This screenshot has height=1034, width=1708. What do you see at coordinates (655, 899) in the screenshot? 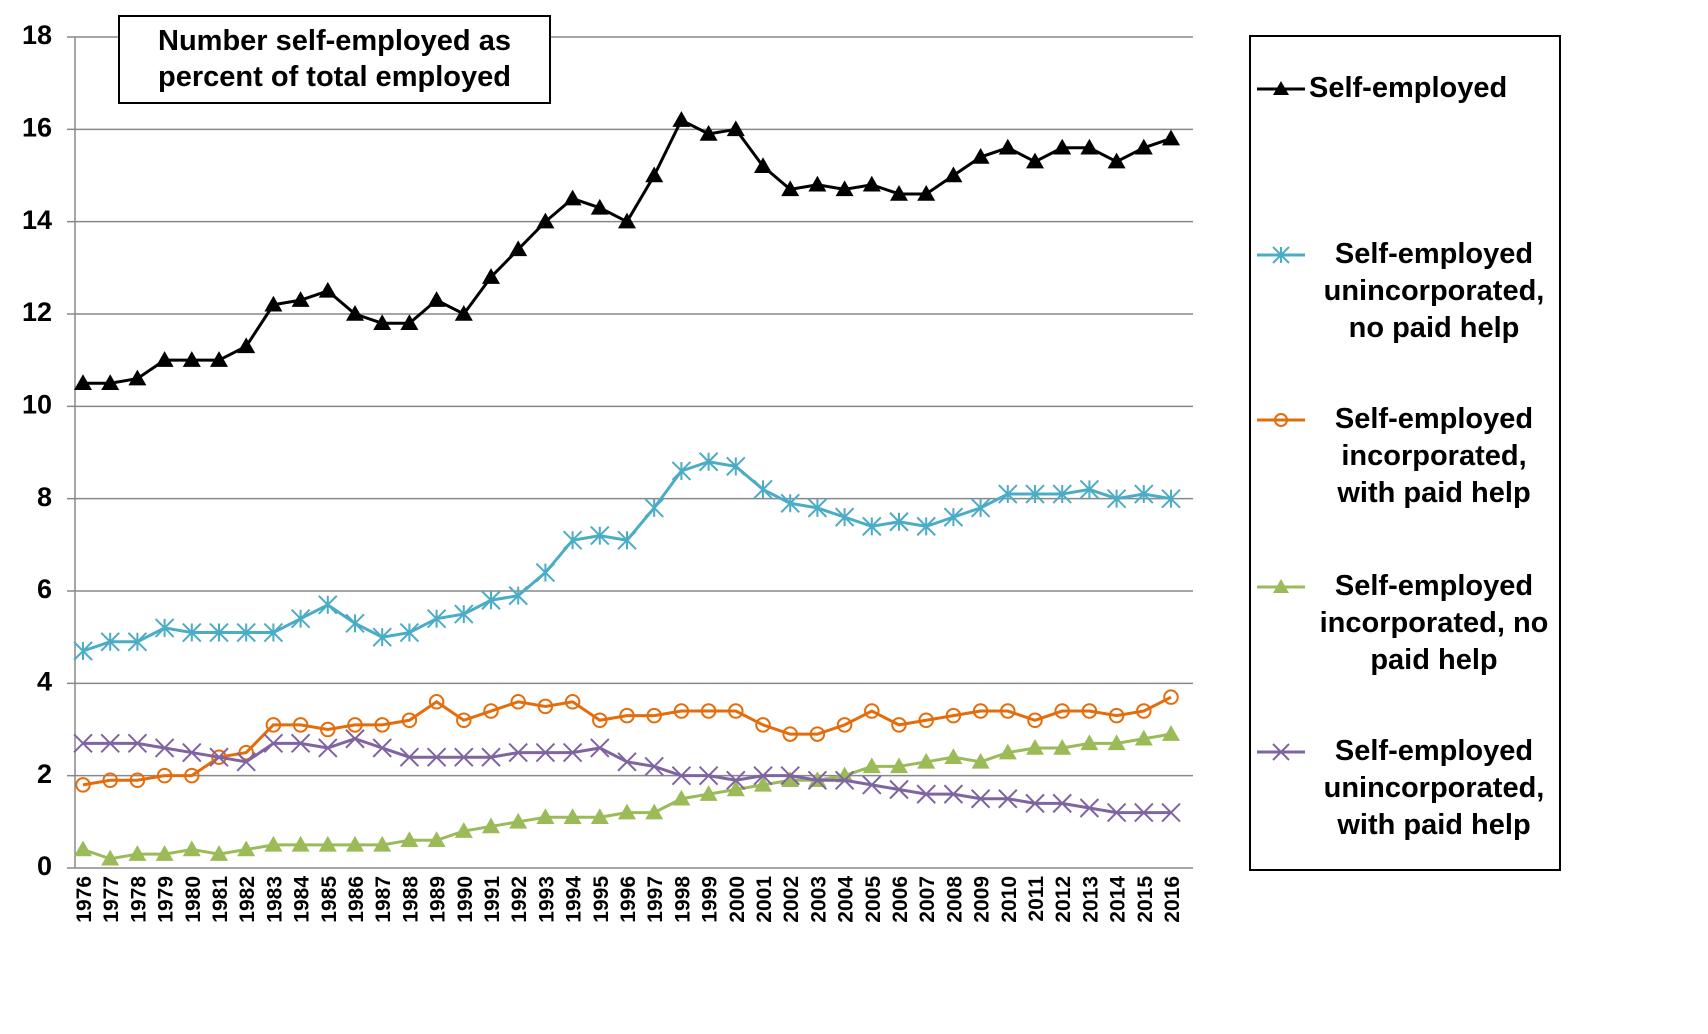
I see `x-tick-label: 1997` at bounding box center [655, 899].